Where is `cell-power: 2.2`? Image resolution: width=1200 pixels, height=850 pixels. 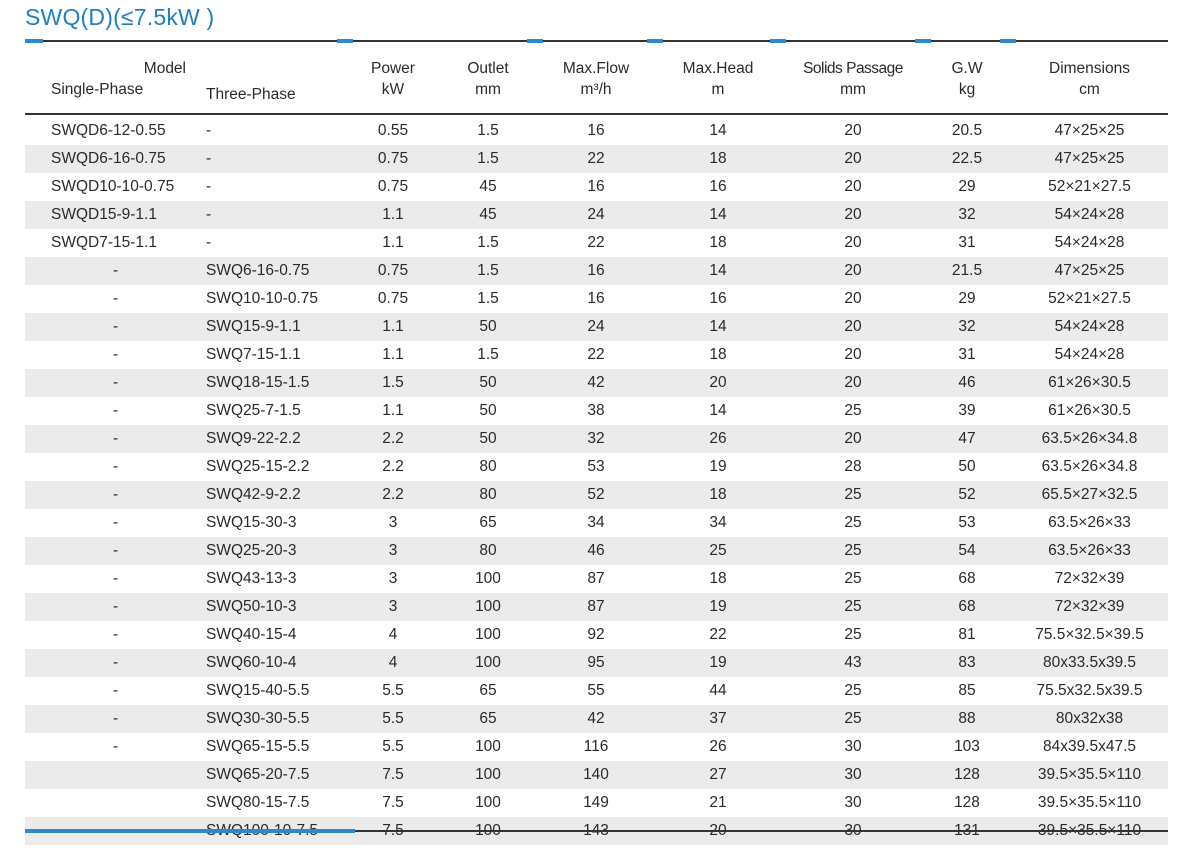 cell-power: 2.2 is located at coordinates (393, 438).